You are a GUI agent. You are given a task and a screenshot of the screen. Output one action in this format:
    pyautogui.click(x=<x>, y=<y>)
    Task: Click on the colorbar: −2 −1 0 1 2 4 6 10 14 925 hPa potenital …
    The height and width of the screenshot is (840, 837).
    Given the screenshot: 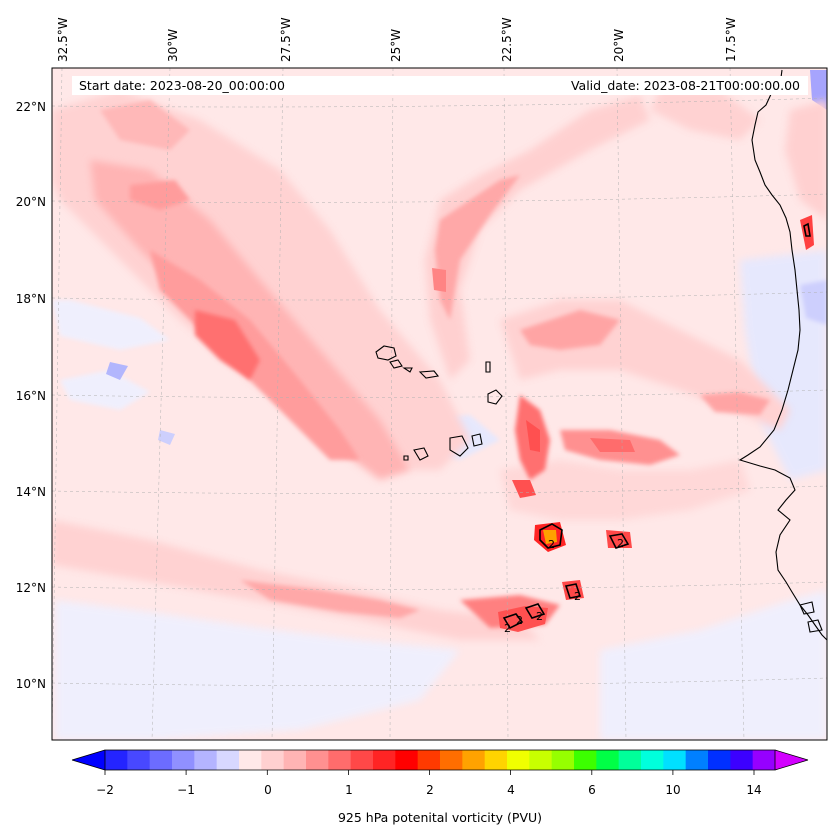 What is the action you would take?
    pyautogui.click(x=440, y=787)
    